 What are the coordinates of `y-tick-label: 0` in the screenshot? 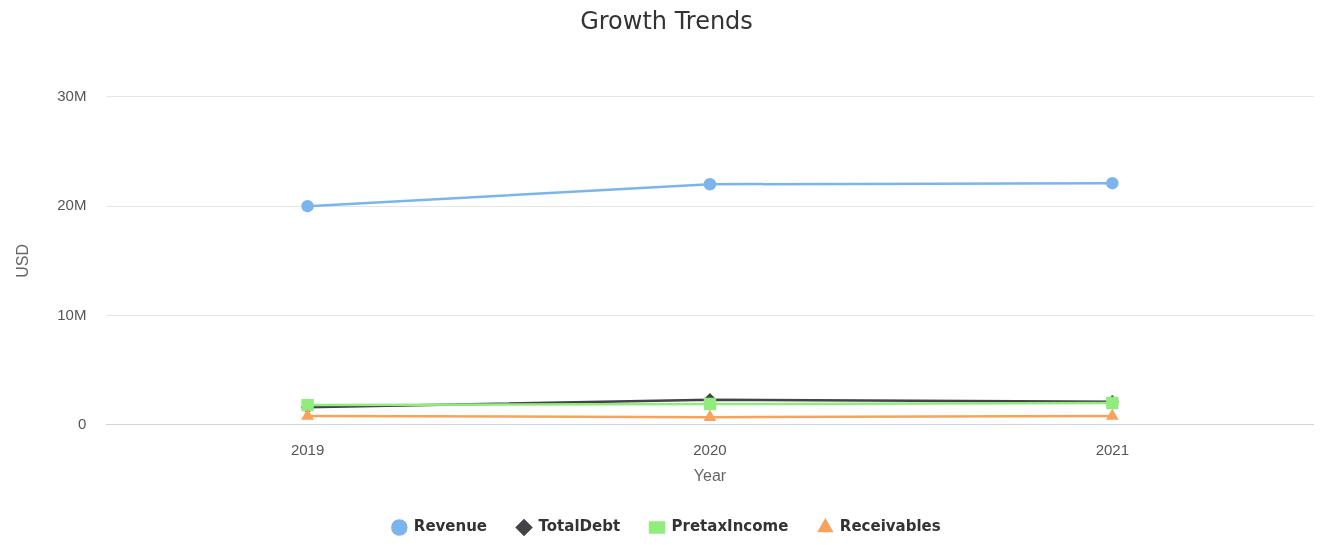 It's located at (82, 423).